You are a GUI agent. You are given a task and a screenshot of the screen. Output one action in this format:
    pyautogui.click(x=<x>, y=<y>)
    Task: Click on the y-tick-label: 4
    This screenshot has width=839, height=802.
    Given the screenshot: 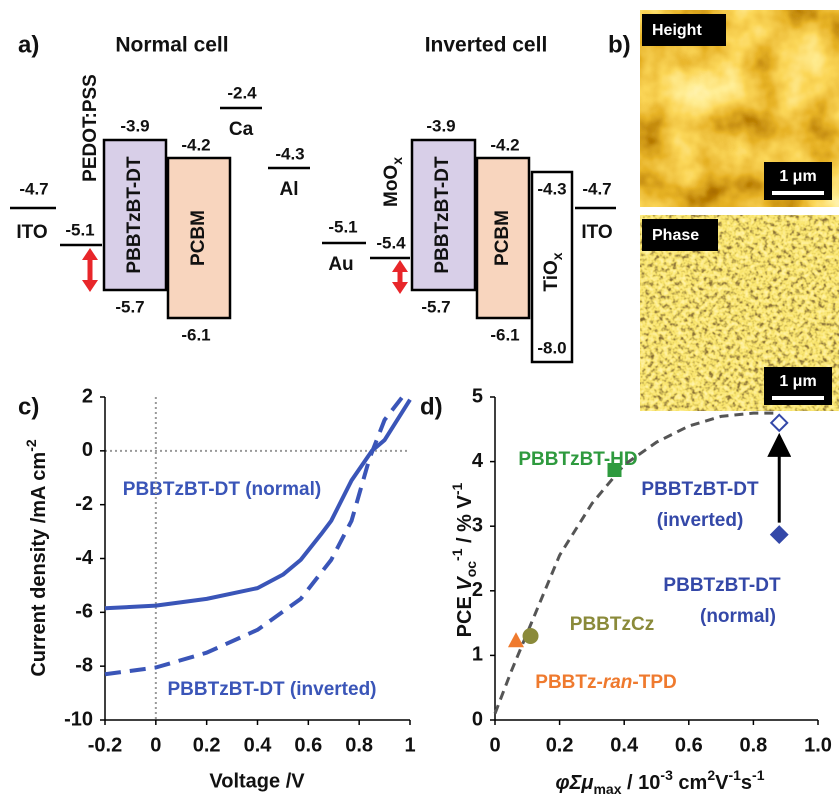 What is the action you would take?
    pyautogui.click(x=478, y=461)
    